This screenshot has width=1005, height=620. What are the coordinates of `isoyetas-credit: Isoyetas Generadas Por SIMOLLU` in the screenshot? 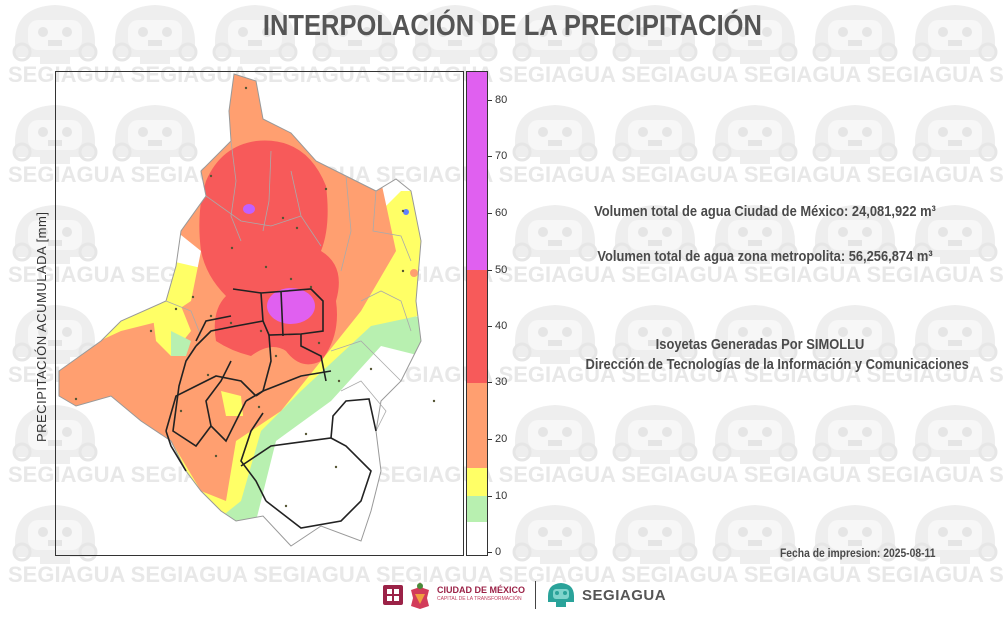 It's located at (760, 344).